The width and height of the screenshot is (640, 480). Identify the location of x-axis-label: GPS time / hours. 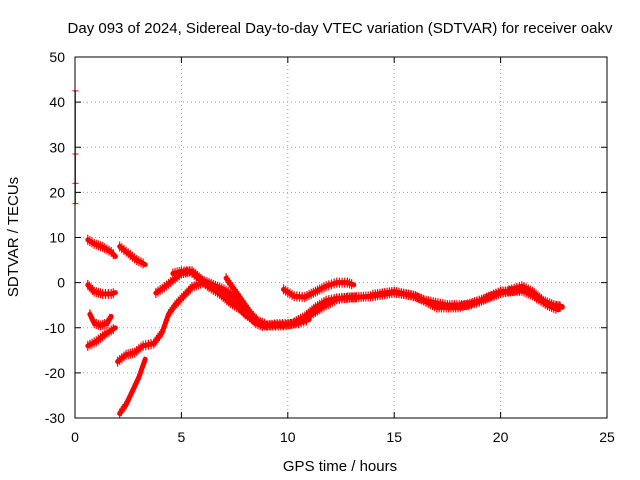
(340, 466).